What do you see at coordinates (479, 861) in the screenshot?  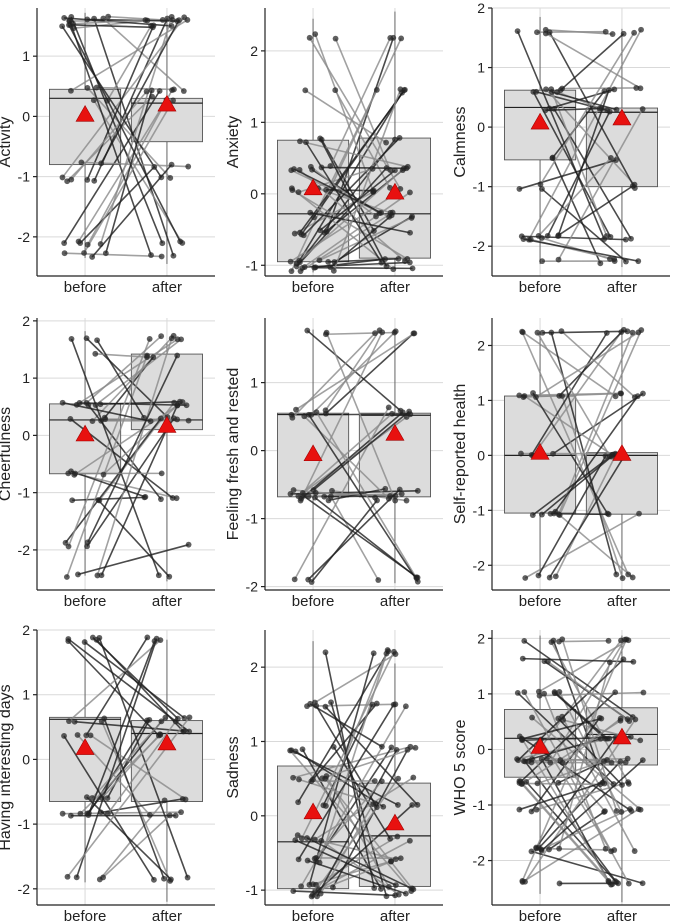 I see `y-tick-label: -2` at bounding box center [479, 861].